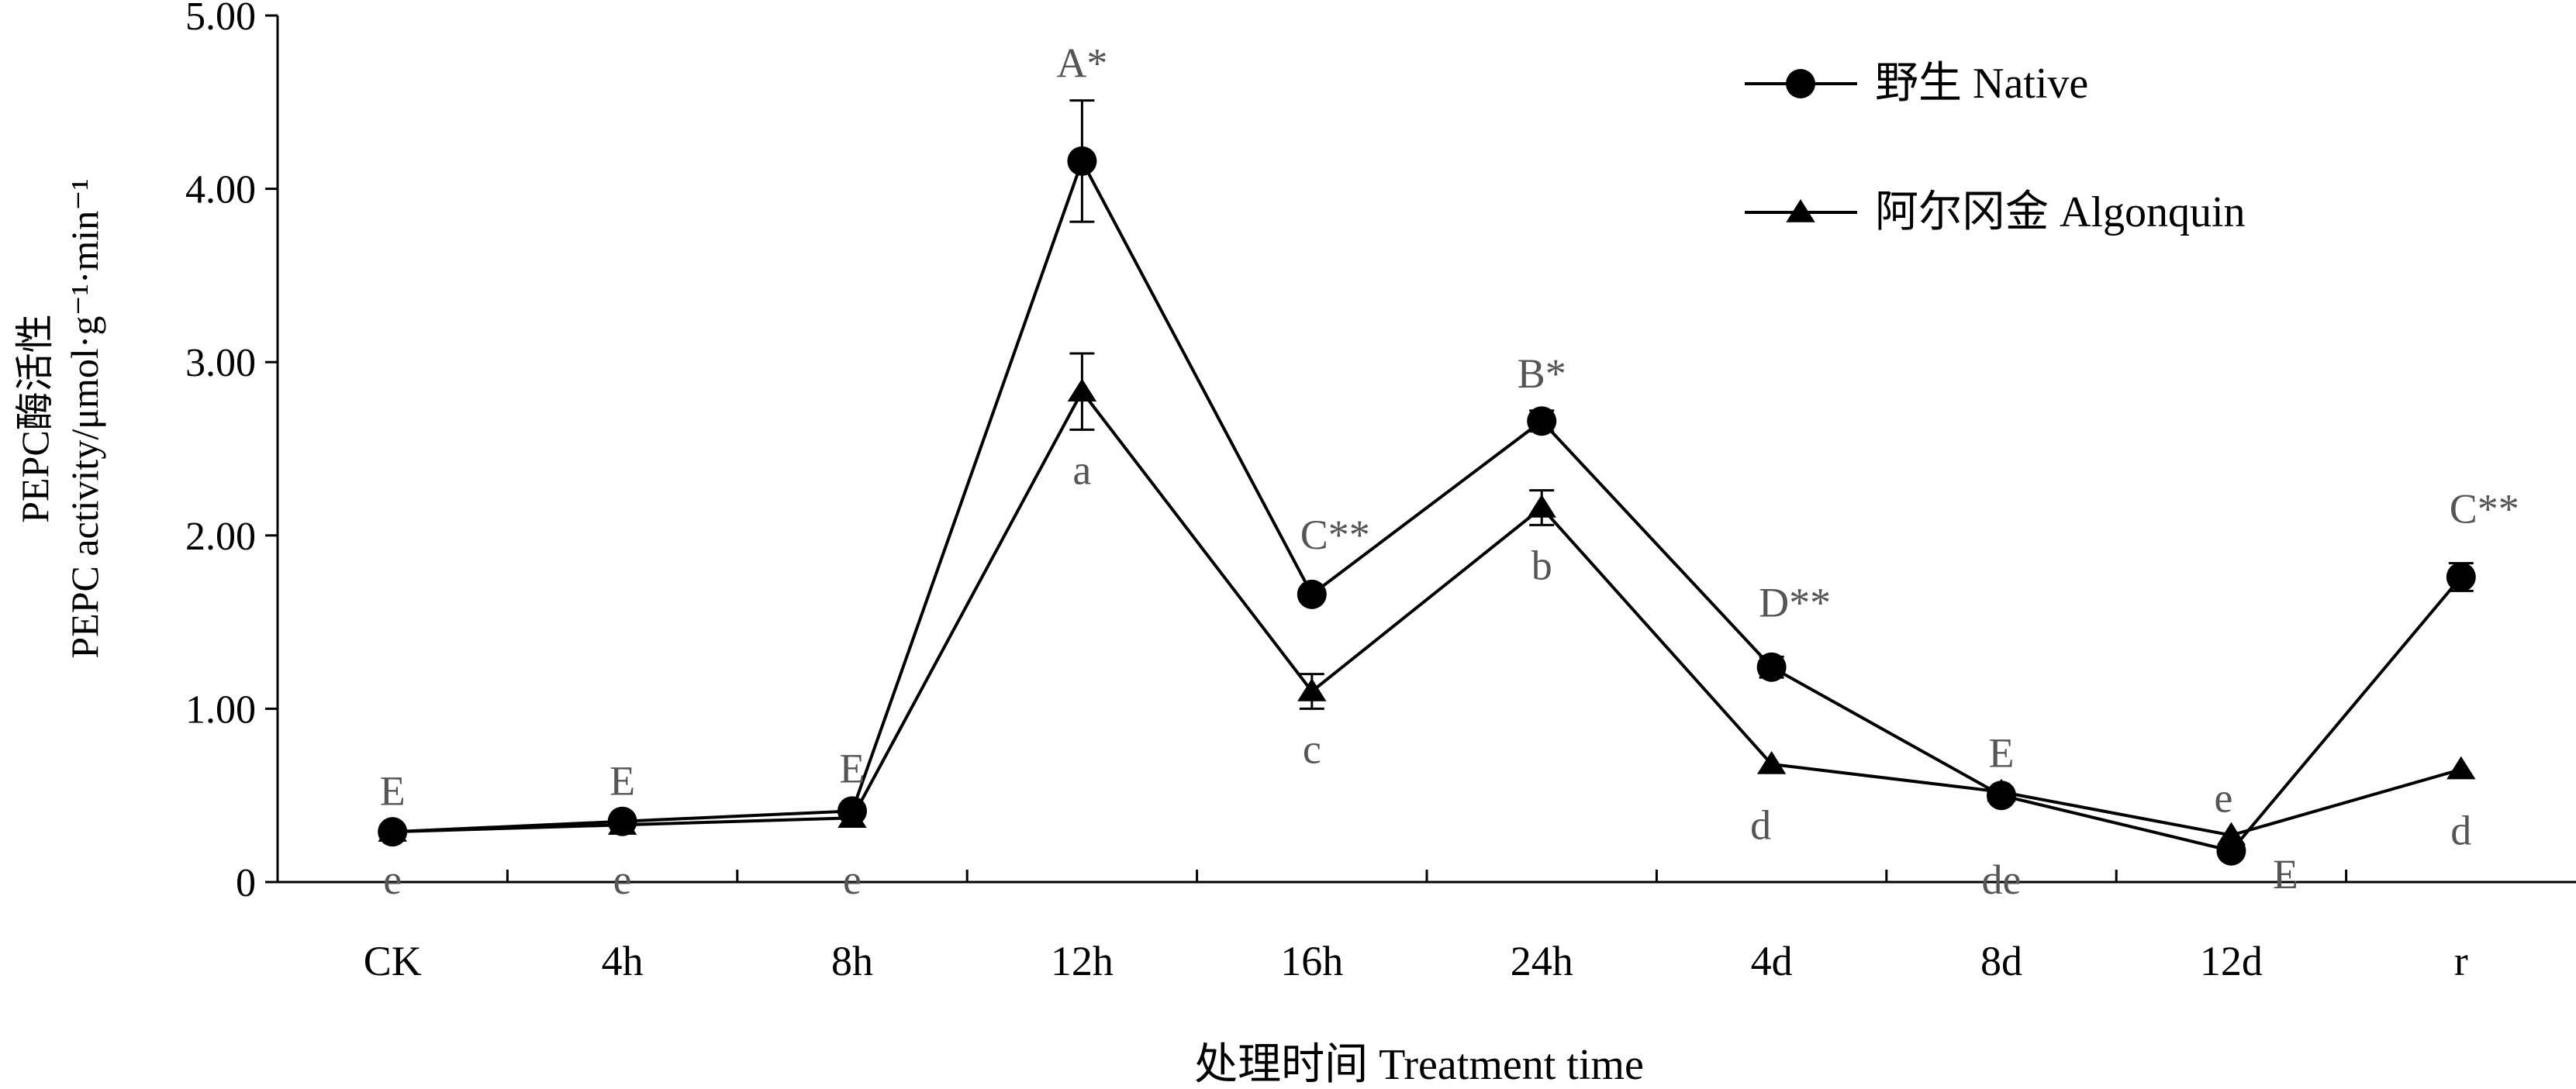 The height and width of the screenshot is (1089, 2576). What do you see at coordinates (2061, 212) in the screenshot?
I see `legend-label: 阿尔冈金 Algonquin` at bounding box center [2061, 212].